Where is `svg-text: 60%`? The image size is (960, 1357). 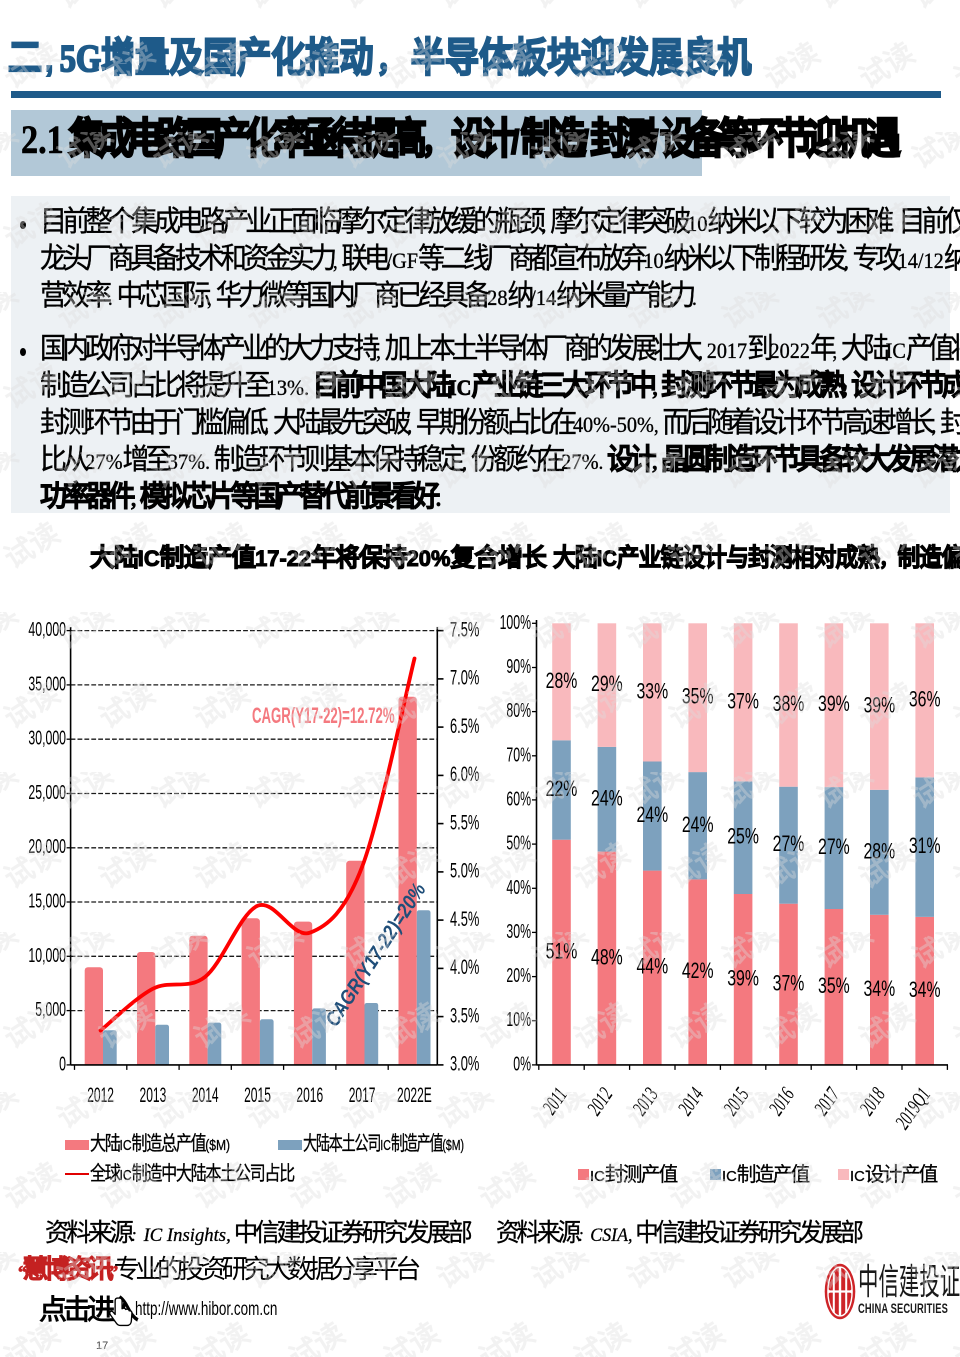 svg-text: 60% is located at coordinates (518, 798).